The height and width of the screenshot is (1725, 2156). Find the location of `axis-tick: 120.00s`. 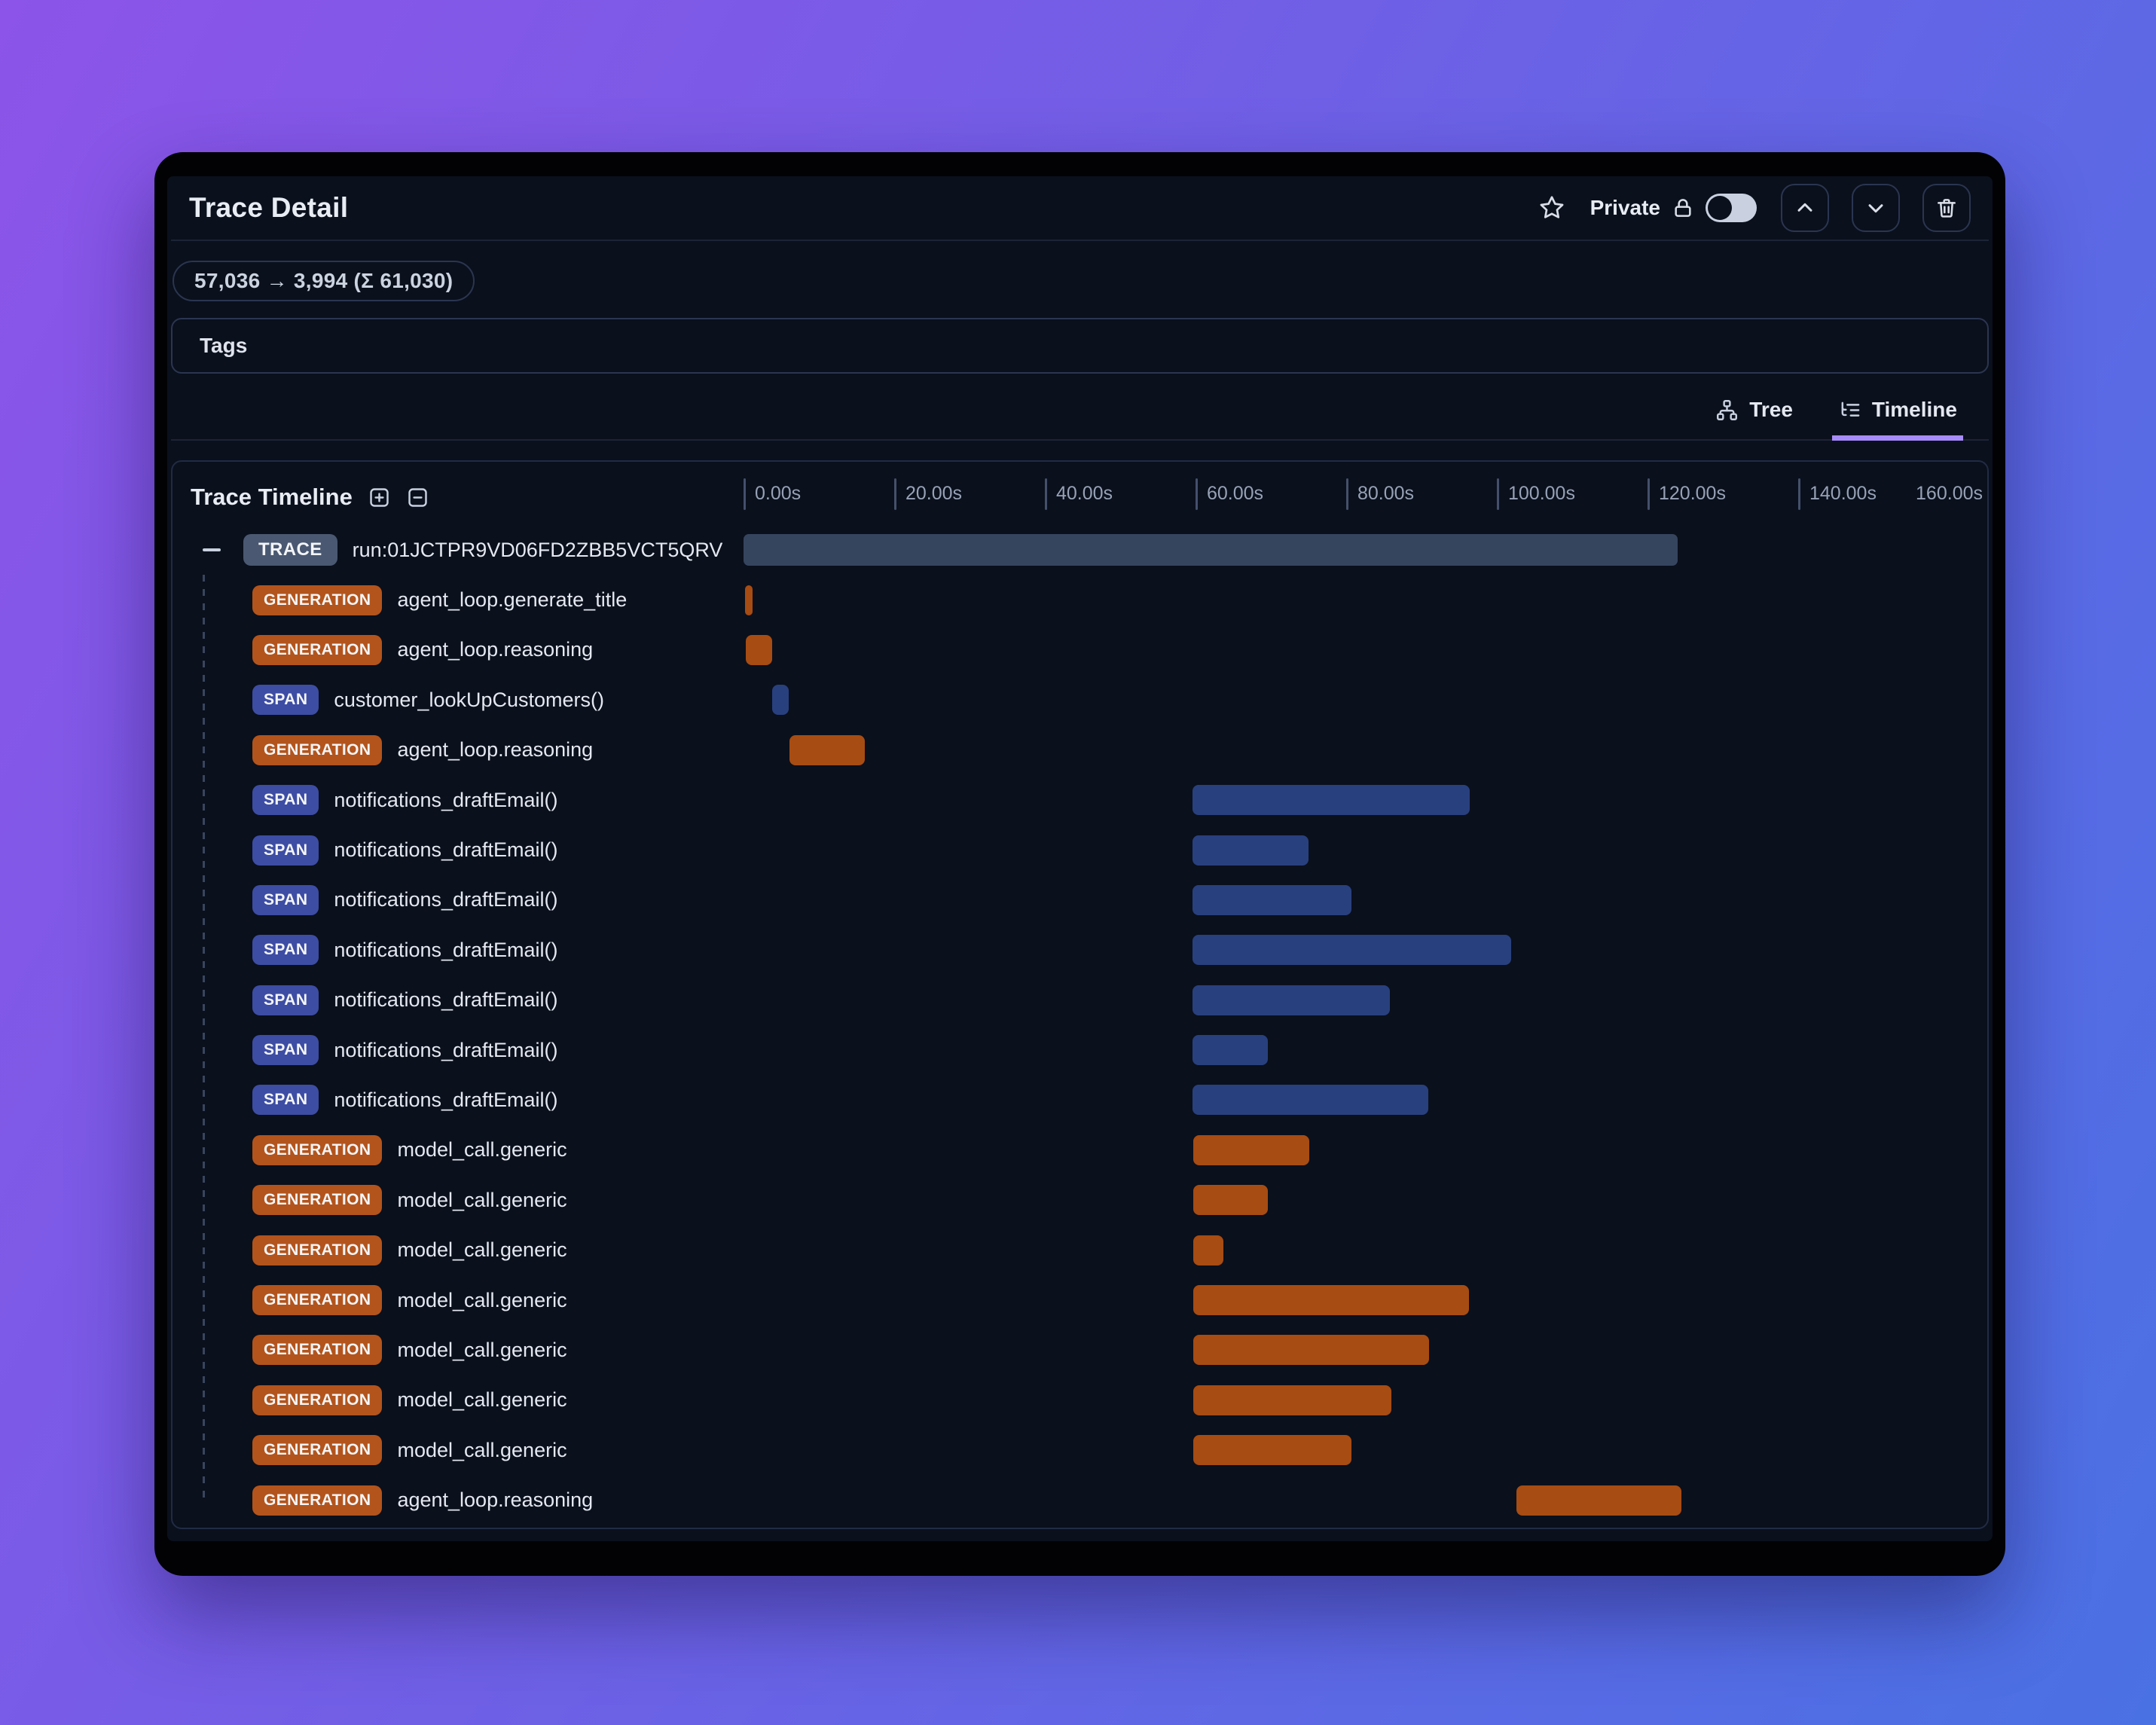

axis-tick: 120.00s is located at coordinates (1687, 494).